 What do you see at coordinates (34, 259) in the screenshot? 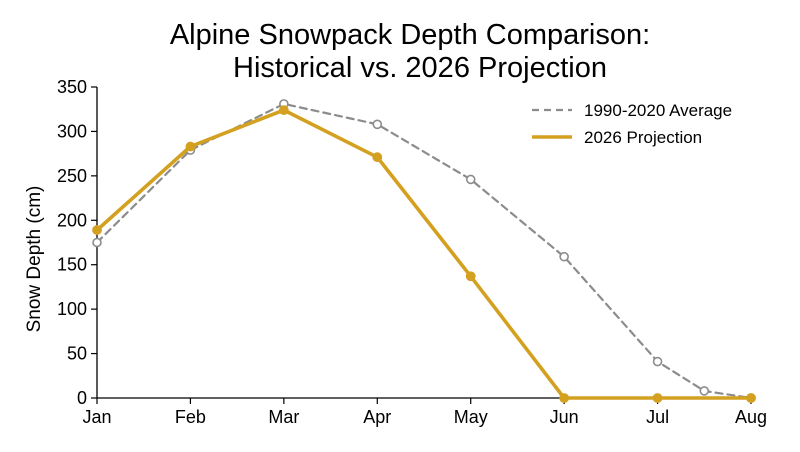
I see `y-axis-label: Snow Depth (cm)` at bounding box center [34, 259].